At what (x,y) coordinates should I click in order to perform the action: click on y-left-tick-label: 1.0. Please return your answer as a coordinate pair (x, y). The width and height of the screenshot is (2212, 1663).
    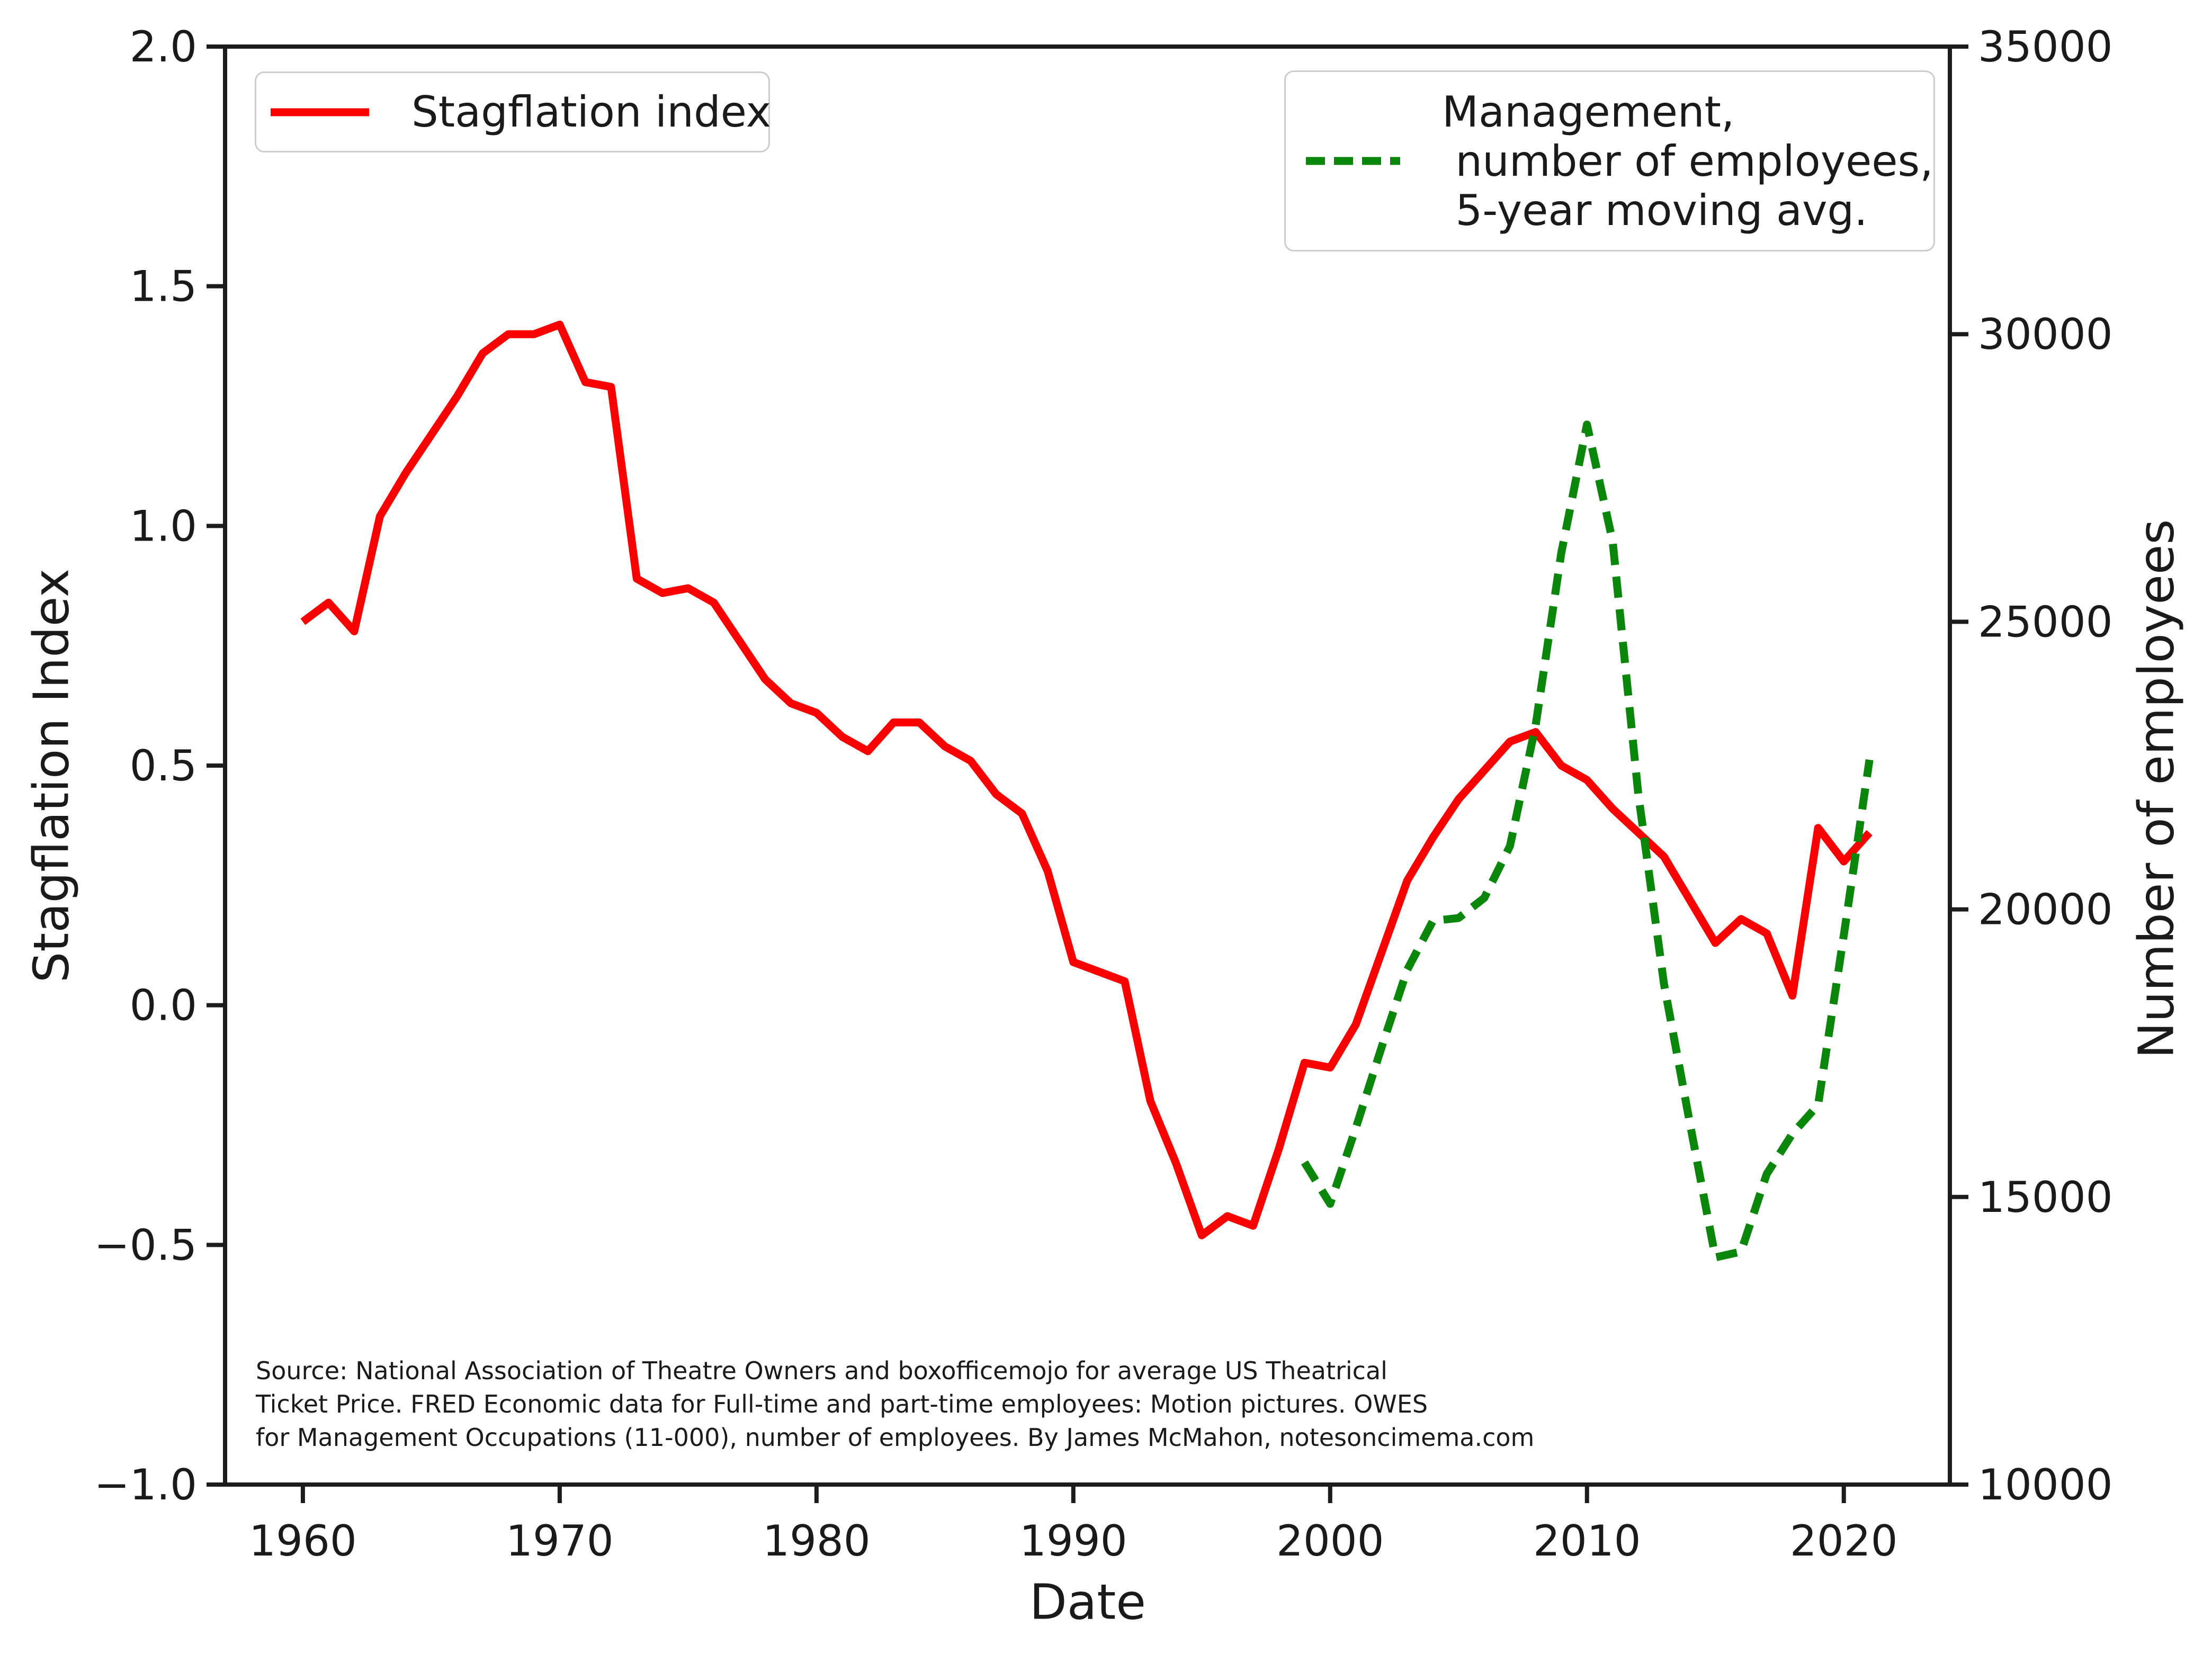
    Looking at the image, I should click on (164, 526).